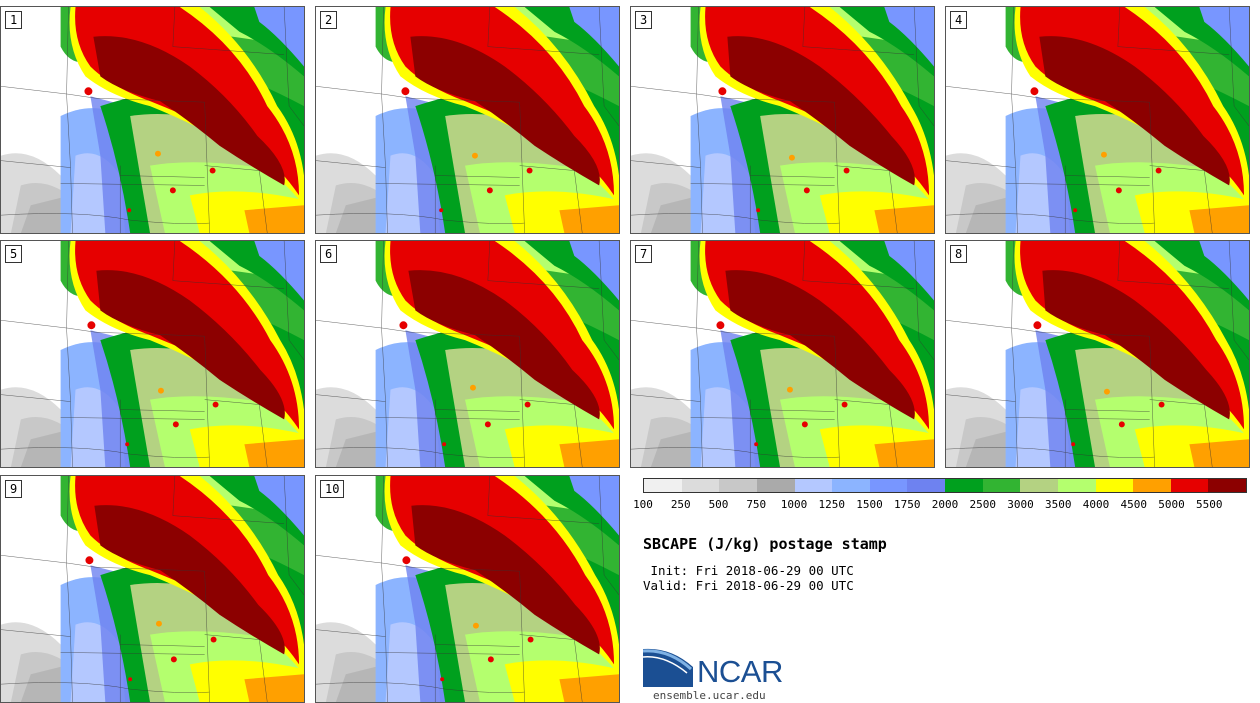  I want to click on figure-title: SBCAPE (J/kg) postage stamp, so click(765, 544).